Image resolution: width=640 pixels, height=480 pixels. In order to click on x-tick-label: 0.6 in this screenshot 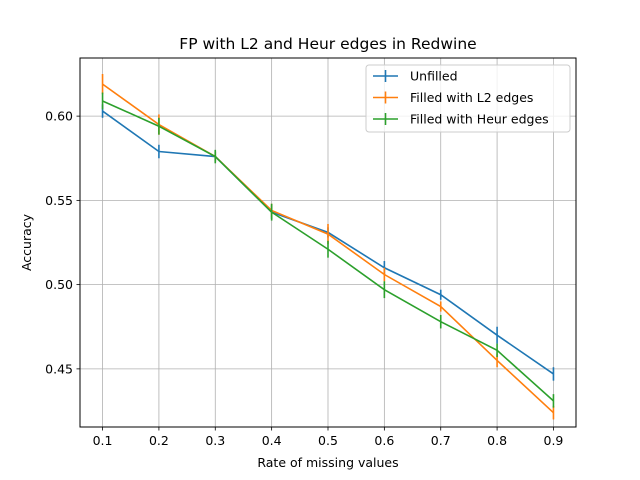, I will do `click(384, 440)`.